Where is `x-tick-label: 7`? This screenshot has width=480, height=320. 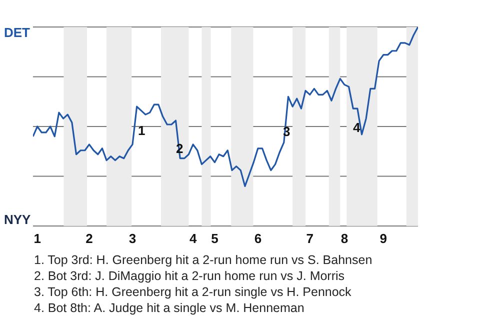
x-tick-label: 7 is located at coordinates (310, 238).